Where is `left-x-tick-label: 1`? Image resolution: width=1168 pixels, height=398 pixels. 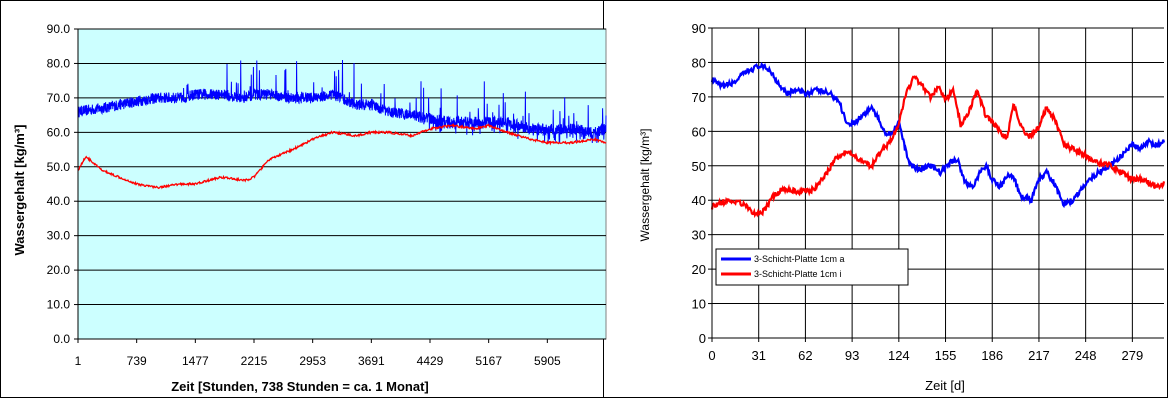
left-x-tick-label: 1 is located at coordinates (78, 361).